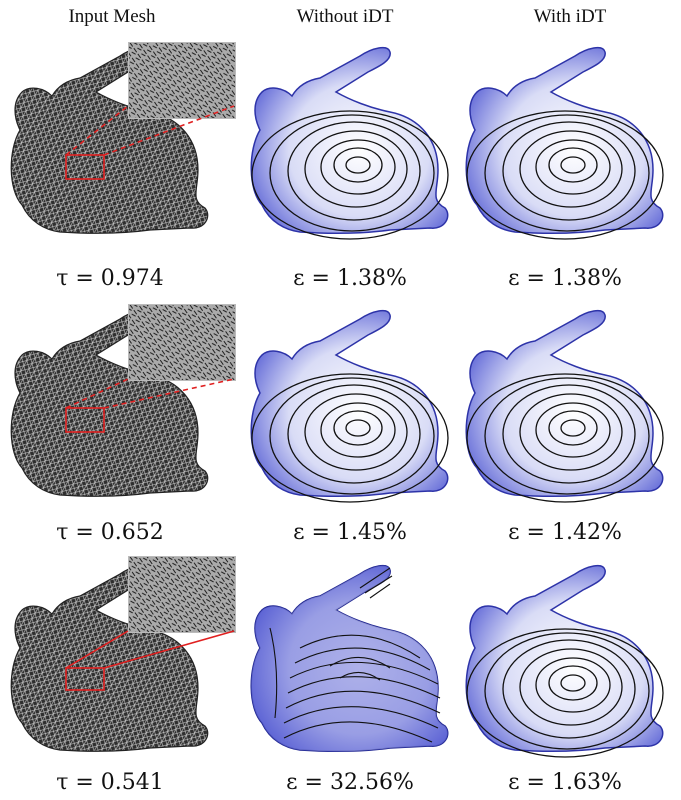  What do you see at coordinates (565, 532) in the screenshot?
I see `error-caption-with-idt: ε = 1.42%` at bounding box center [565, 532].